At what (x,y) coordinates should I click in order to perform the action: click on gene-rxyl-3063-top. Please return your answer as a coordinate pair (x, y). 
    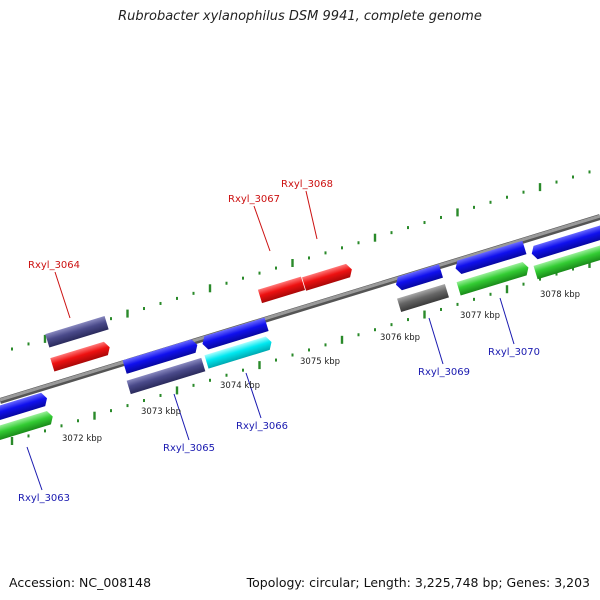
    Looking at the image, I should click on (24, 410).